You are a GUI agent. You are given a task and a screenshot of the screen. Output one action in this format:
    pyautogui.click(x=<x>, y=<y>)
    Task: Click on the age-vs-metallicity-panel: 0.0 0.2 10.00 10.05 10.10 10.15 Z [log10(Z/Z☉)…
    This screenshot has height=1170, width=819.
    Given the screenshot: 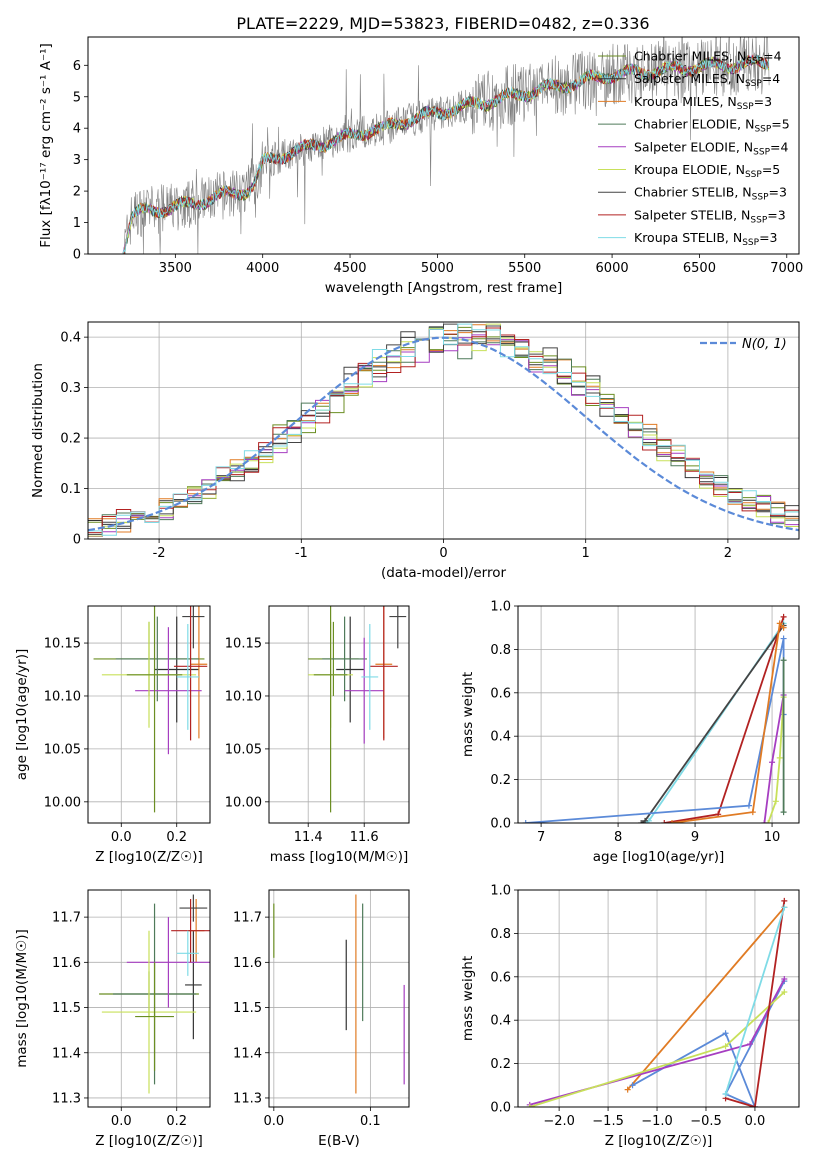 What is the action you would take?
    pyautogui.click(x=112, y=735)
    